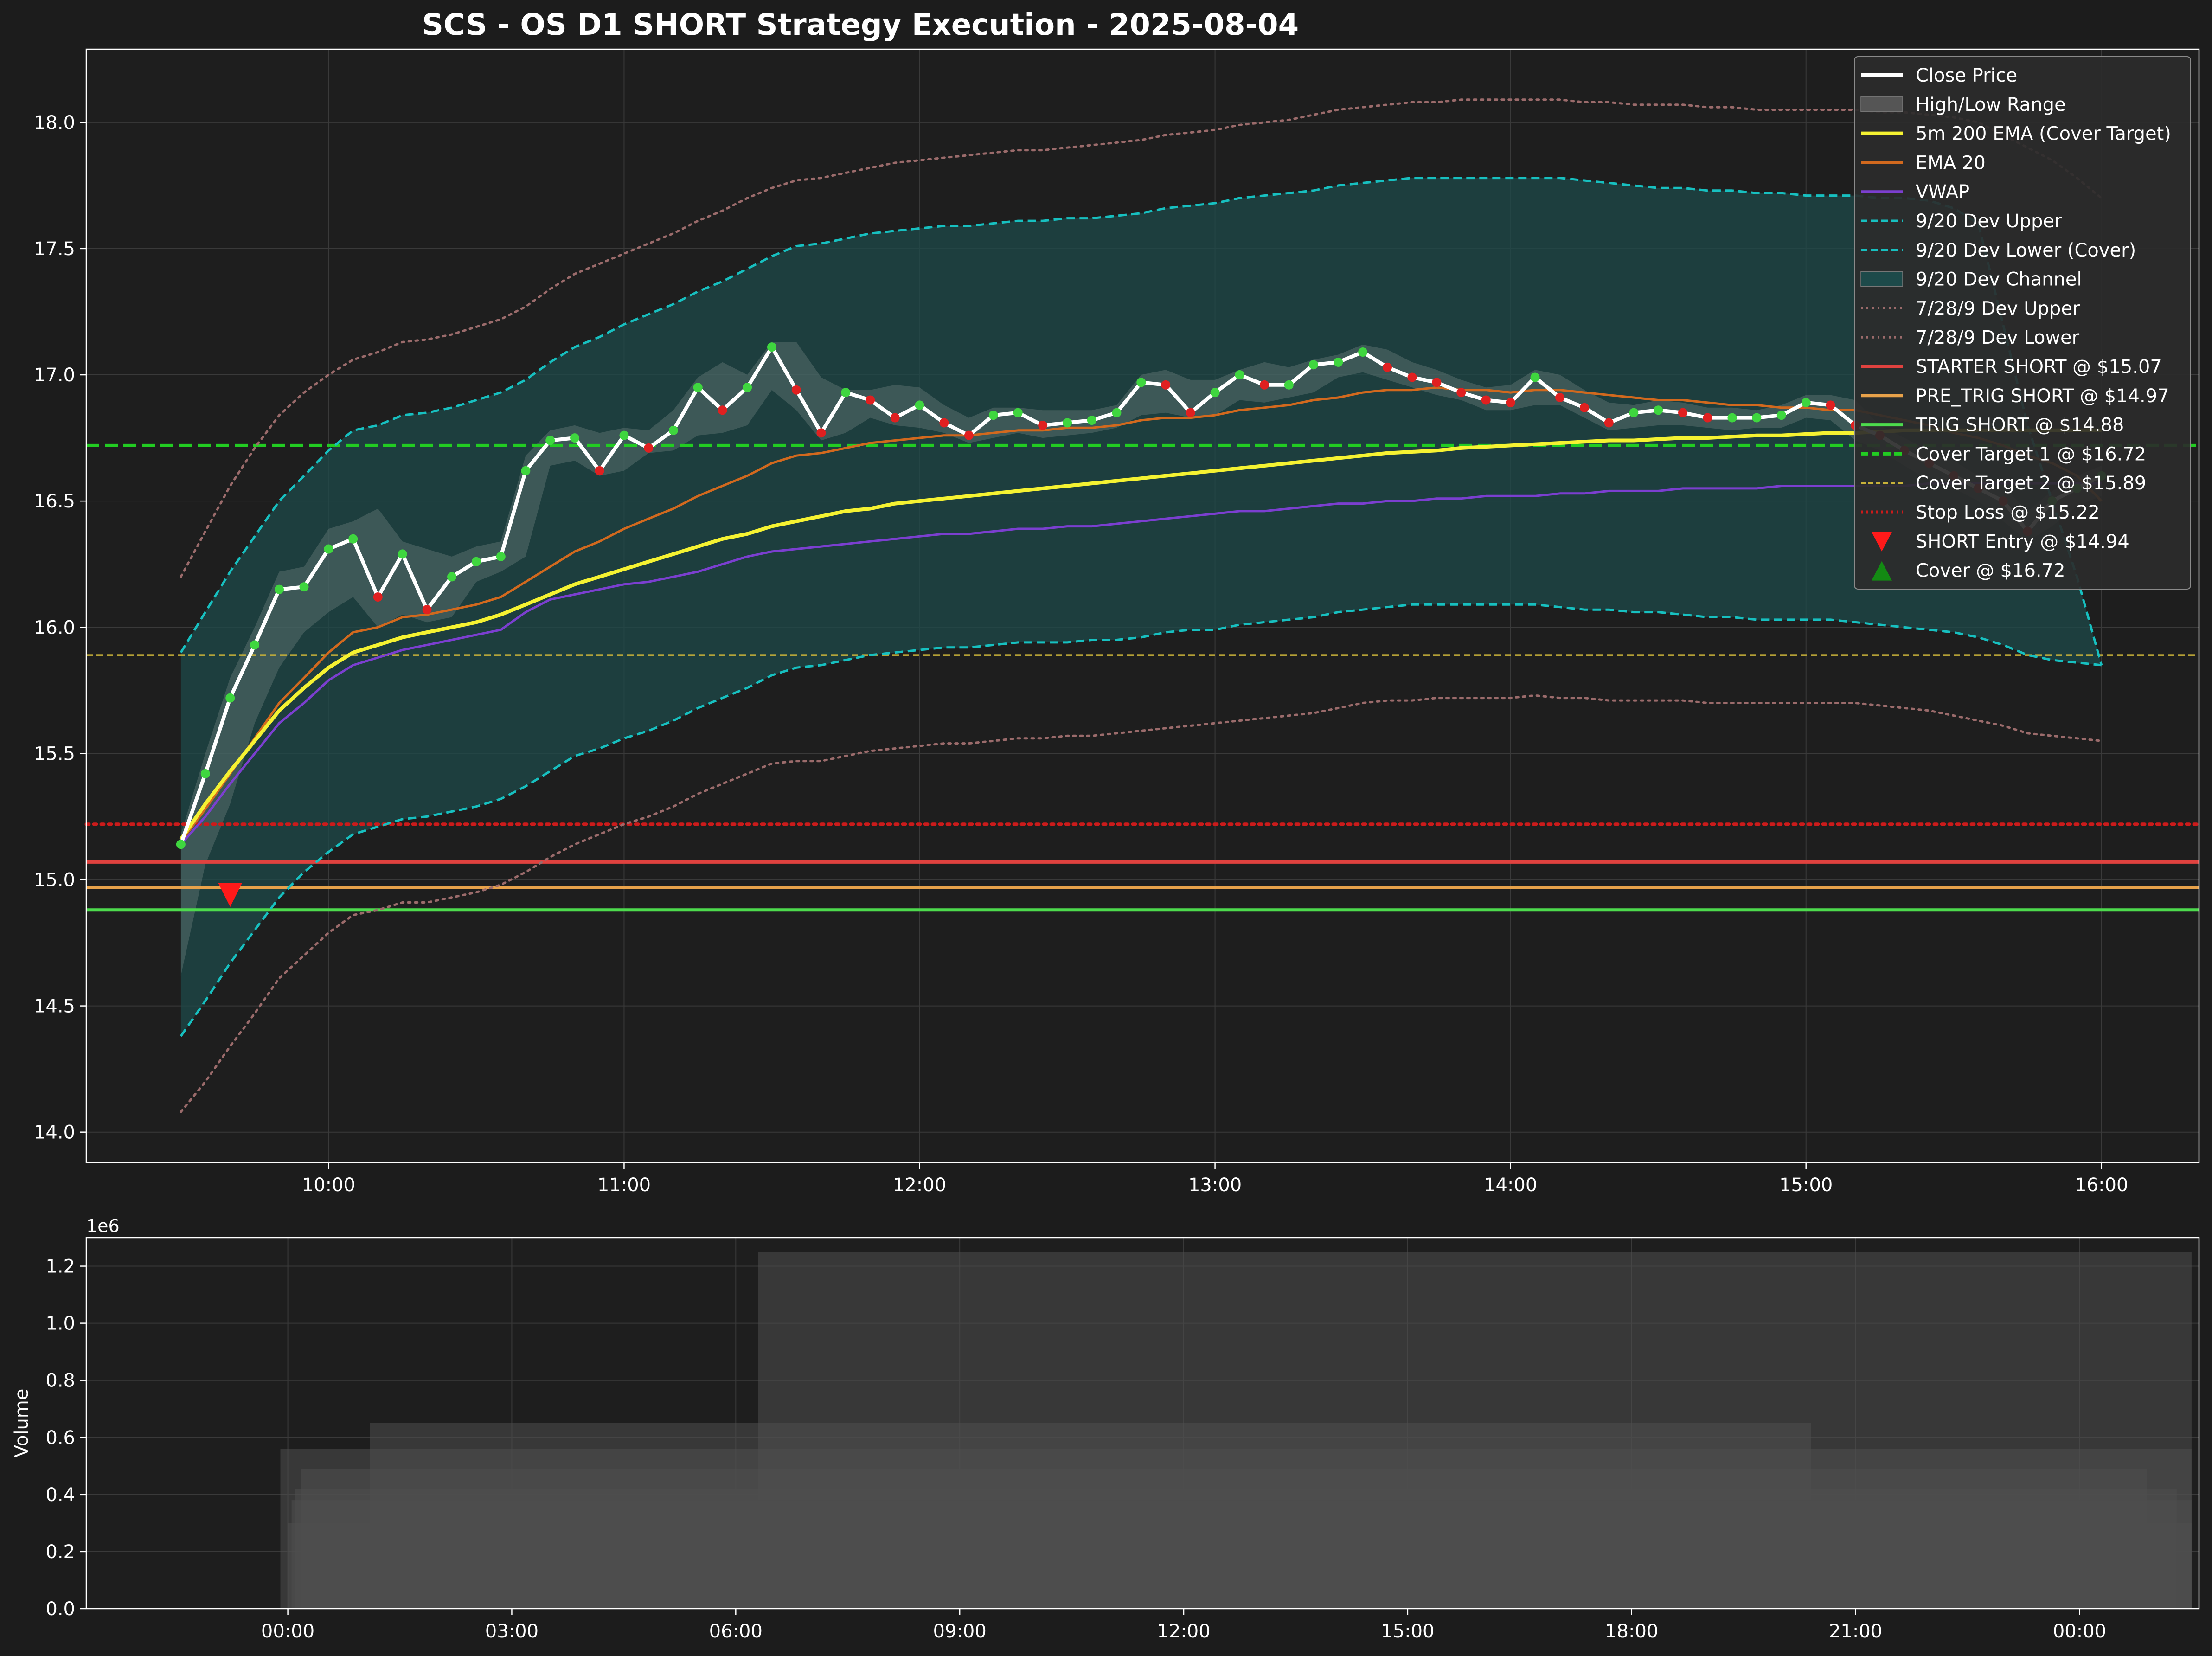 Image resolution: width=2212 pixels, height=1656 pixels. What do you see at coordinates (60, 1438) in the screenshot?
I see `volume-ytick-label-3: 0.6` at bounding box center [60, 1438].